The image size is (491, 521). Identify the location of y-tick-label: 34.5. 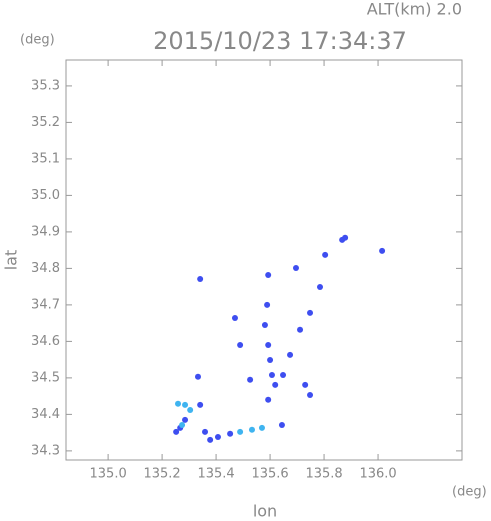
(45, 377).